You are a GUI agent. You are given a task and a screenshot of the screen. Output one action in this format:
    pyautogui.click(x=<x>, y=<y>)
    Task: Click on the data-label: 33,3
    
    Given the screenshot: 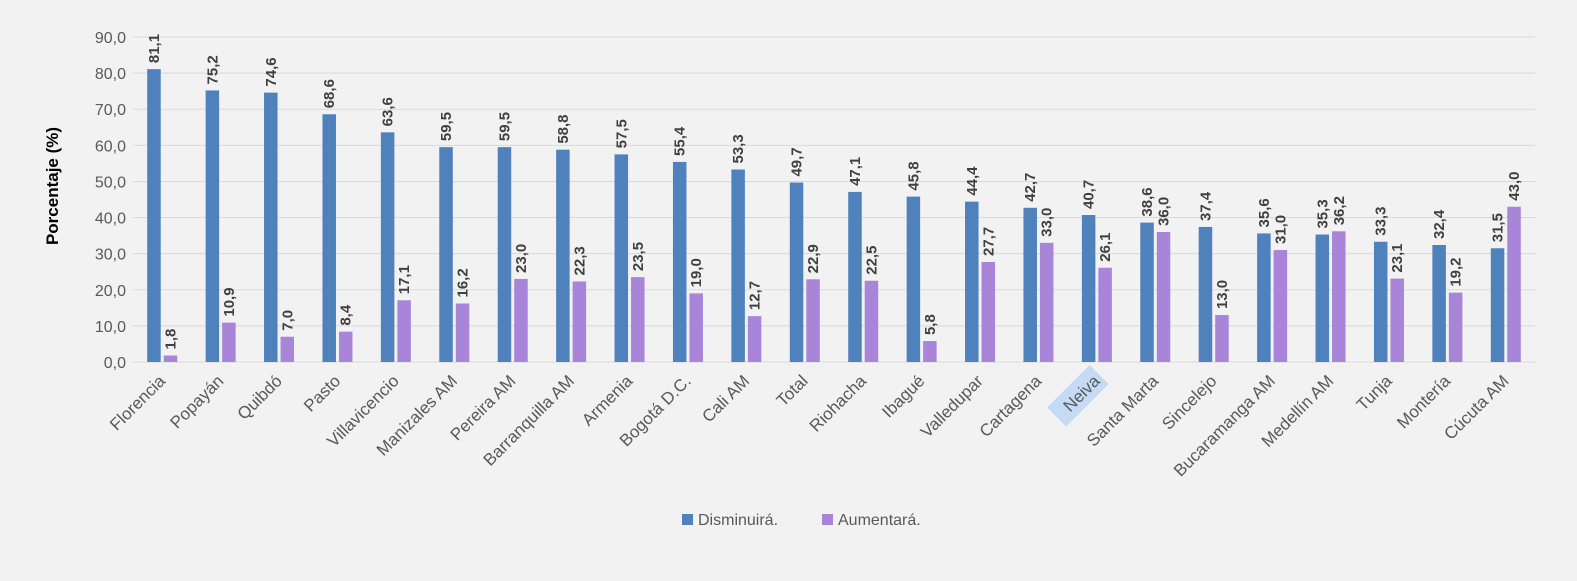 What is the action you would take?
    pyautogui.click(x=1381, y=221)
    